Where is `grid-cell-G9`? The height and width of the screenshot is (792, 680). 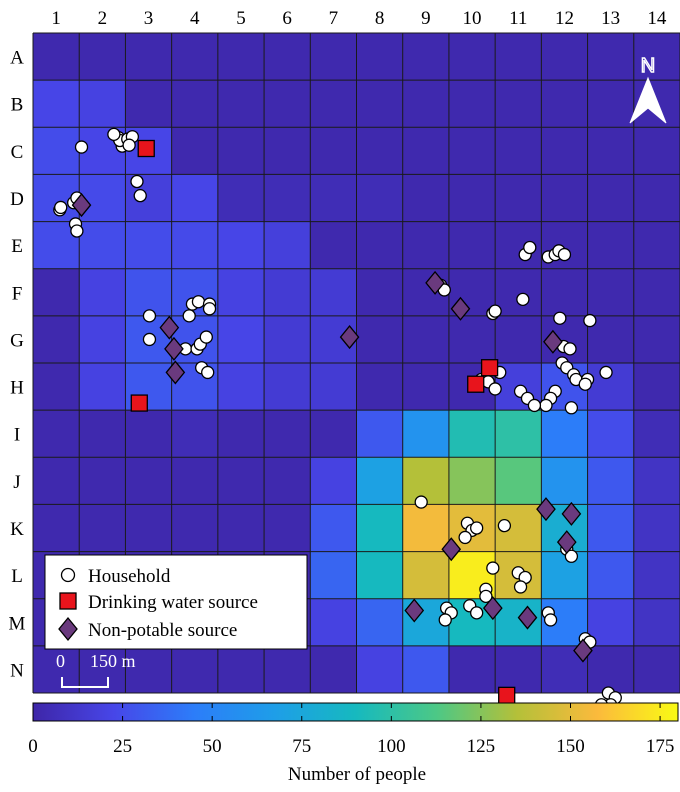 grid-cell-G9 is located at coordinates (426, 339).